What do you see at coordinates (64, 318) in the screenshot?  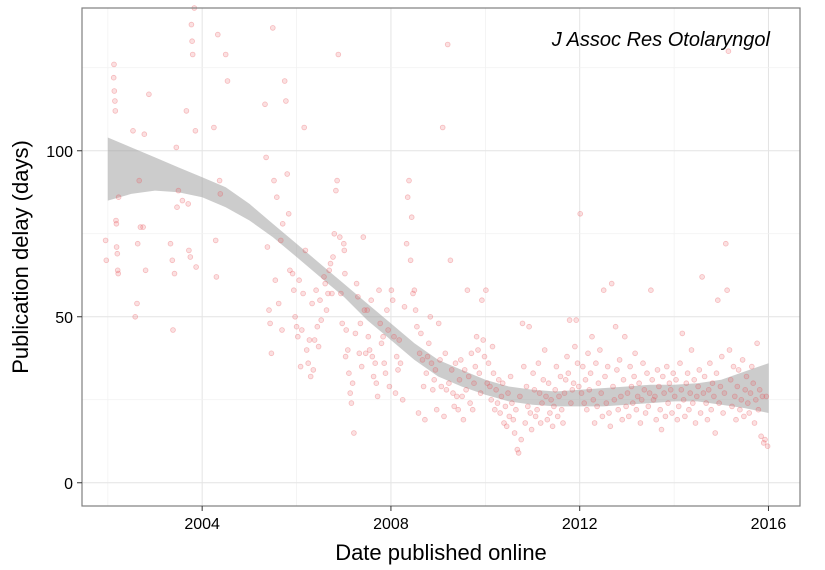 I see `y-axis-ticks: 0 50 100` at bounding box center [64, 318].